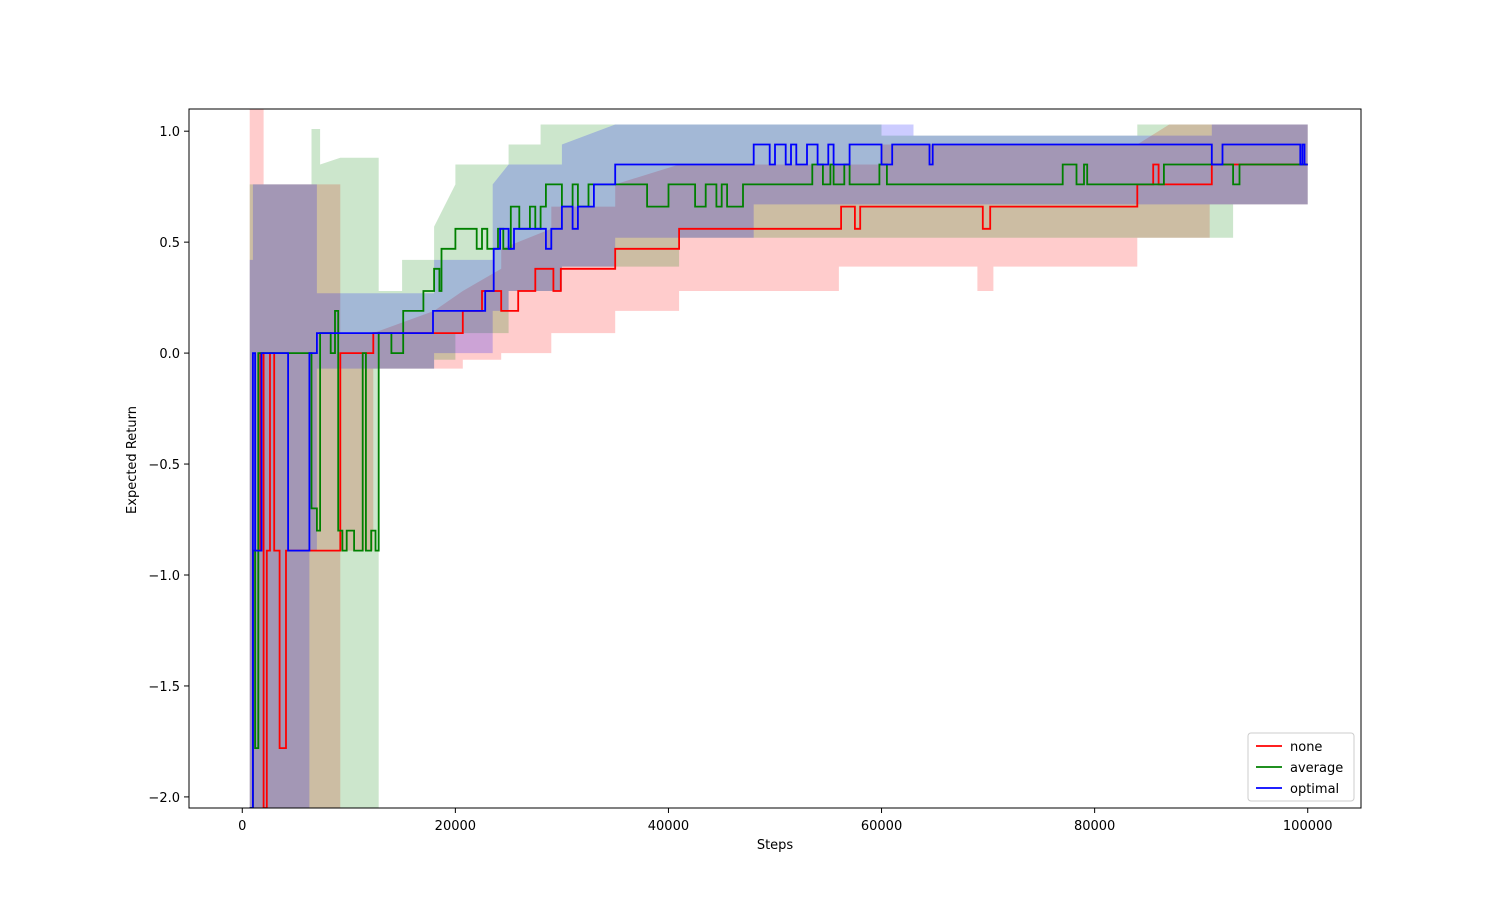  What do you see at coordinates (164, 687) in the screenshot?
I see `y-tick-label: −1.5` at bounding box center [164, 687].